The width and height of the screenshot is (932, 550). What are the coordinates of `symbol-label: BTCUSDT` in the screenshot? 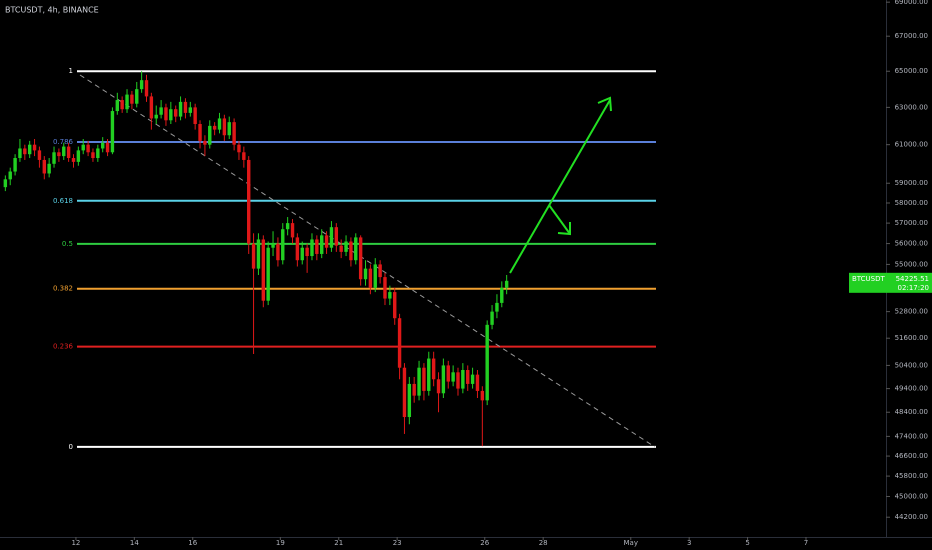 It's located at (869, 279).